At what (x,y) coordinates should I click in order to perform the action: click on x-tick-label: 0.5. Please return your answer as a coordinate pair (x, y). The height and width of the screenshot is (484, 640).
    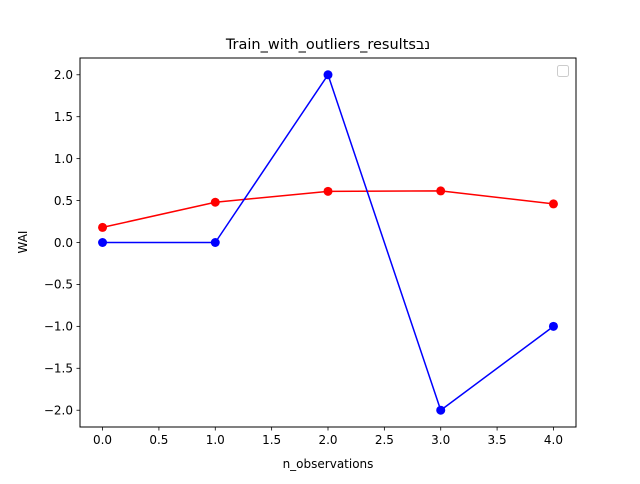
    Looking at the image, I should click on (158, 440).